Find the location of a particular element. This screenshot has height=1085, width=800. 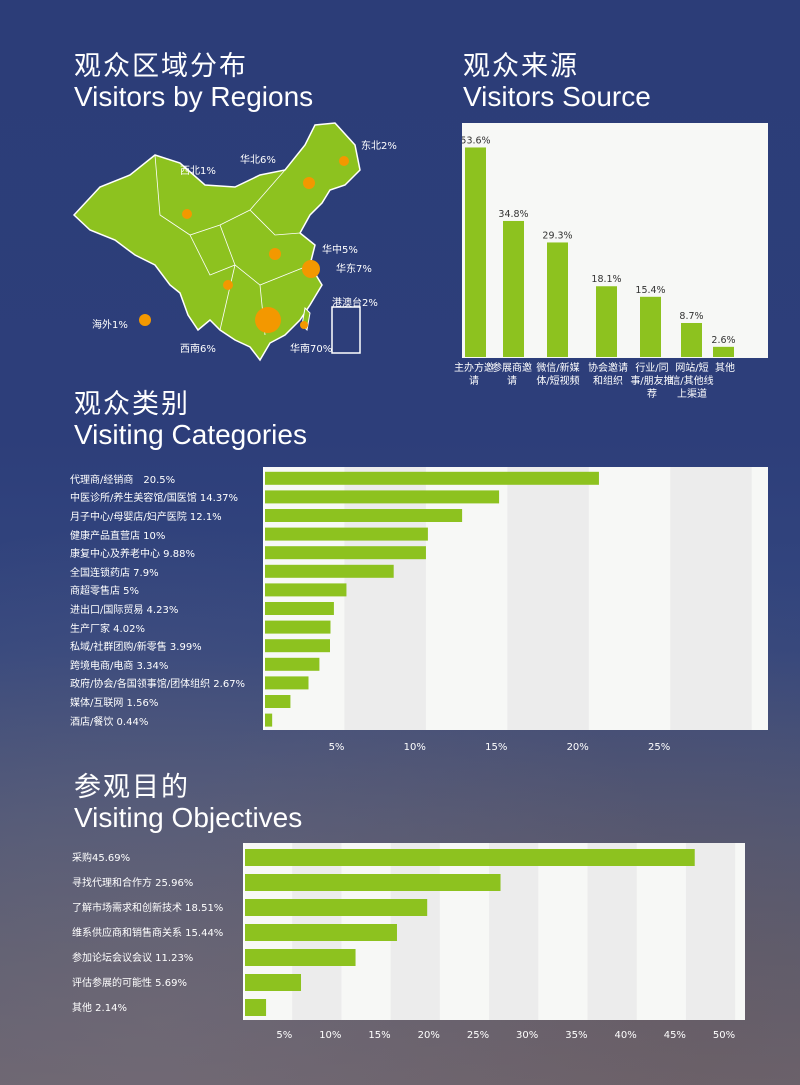

source-category-label: 行业/同事/朋友推荐 is located at coordinates (652, 381).